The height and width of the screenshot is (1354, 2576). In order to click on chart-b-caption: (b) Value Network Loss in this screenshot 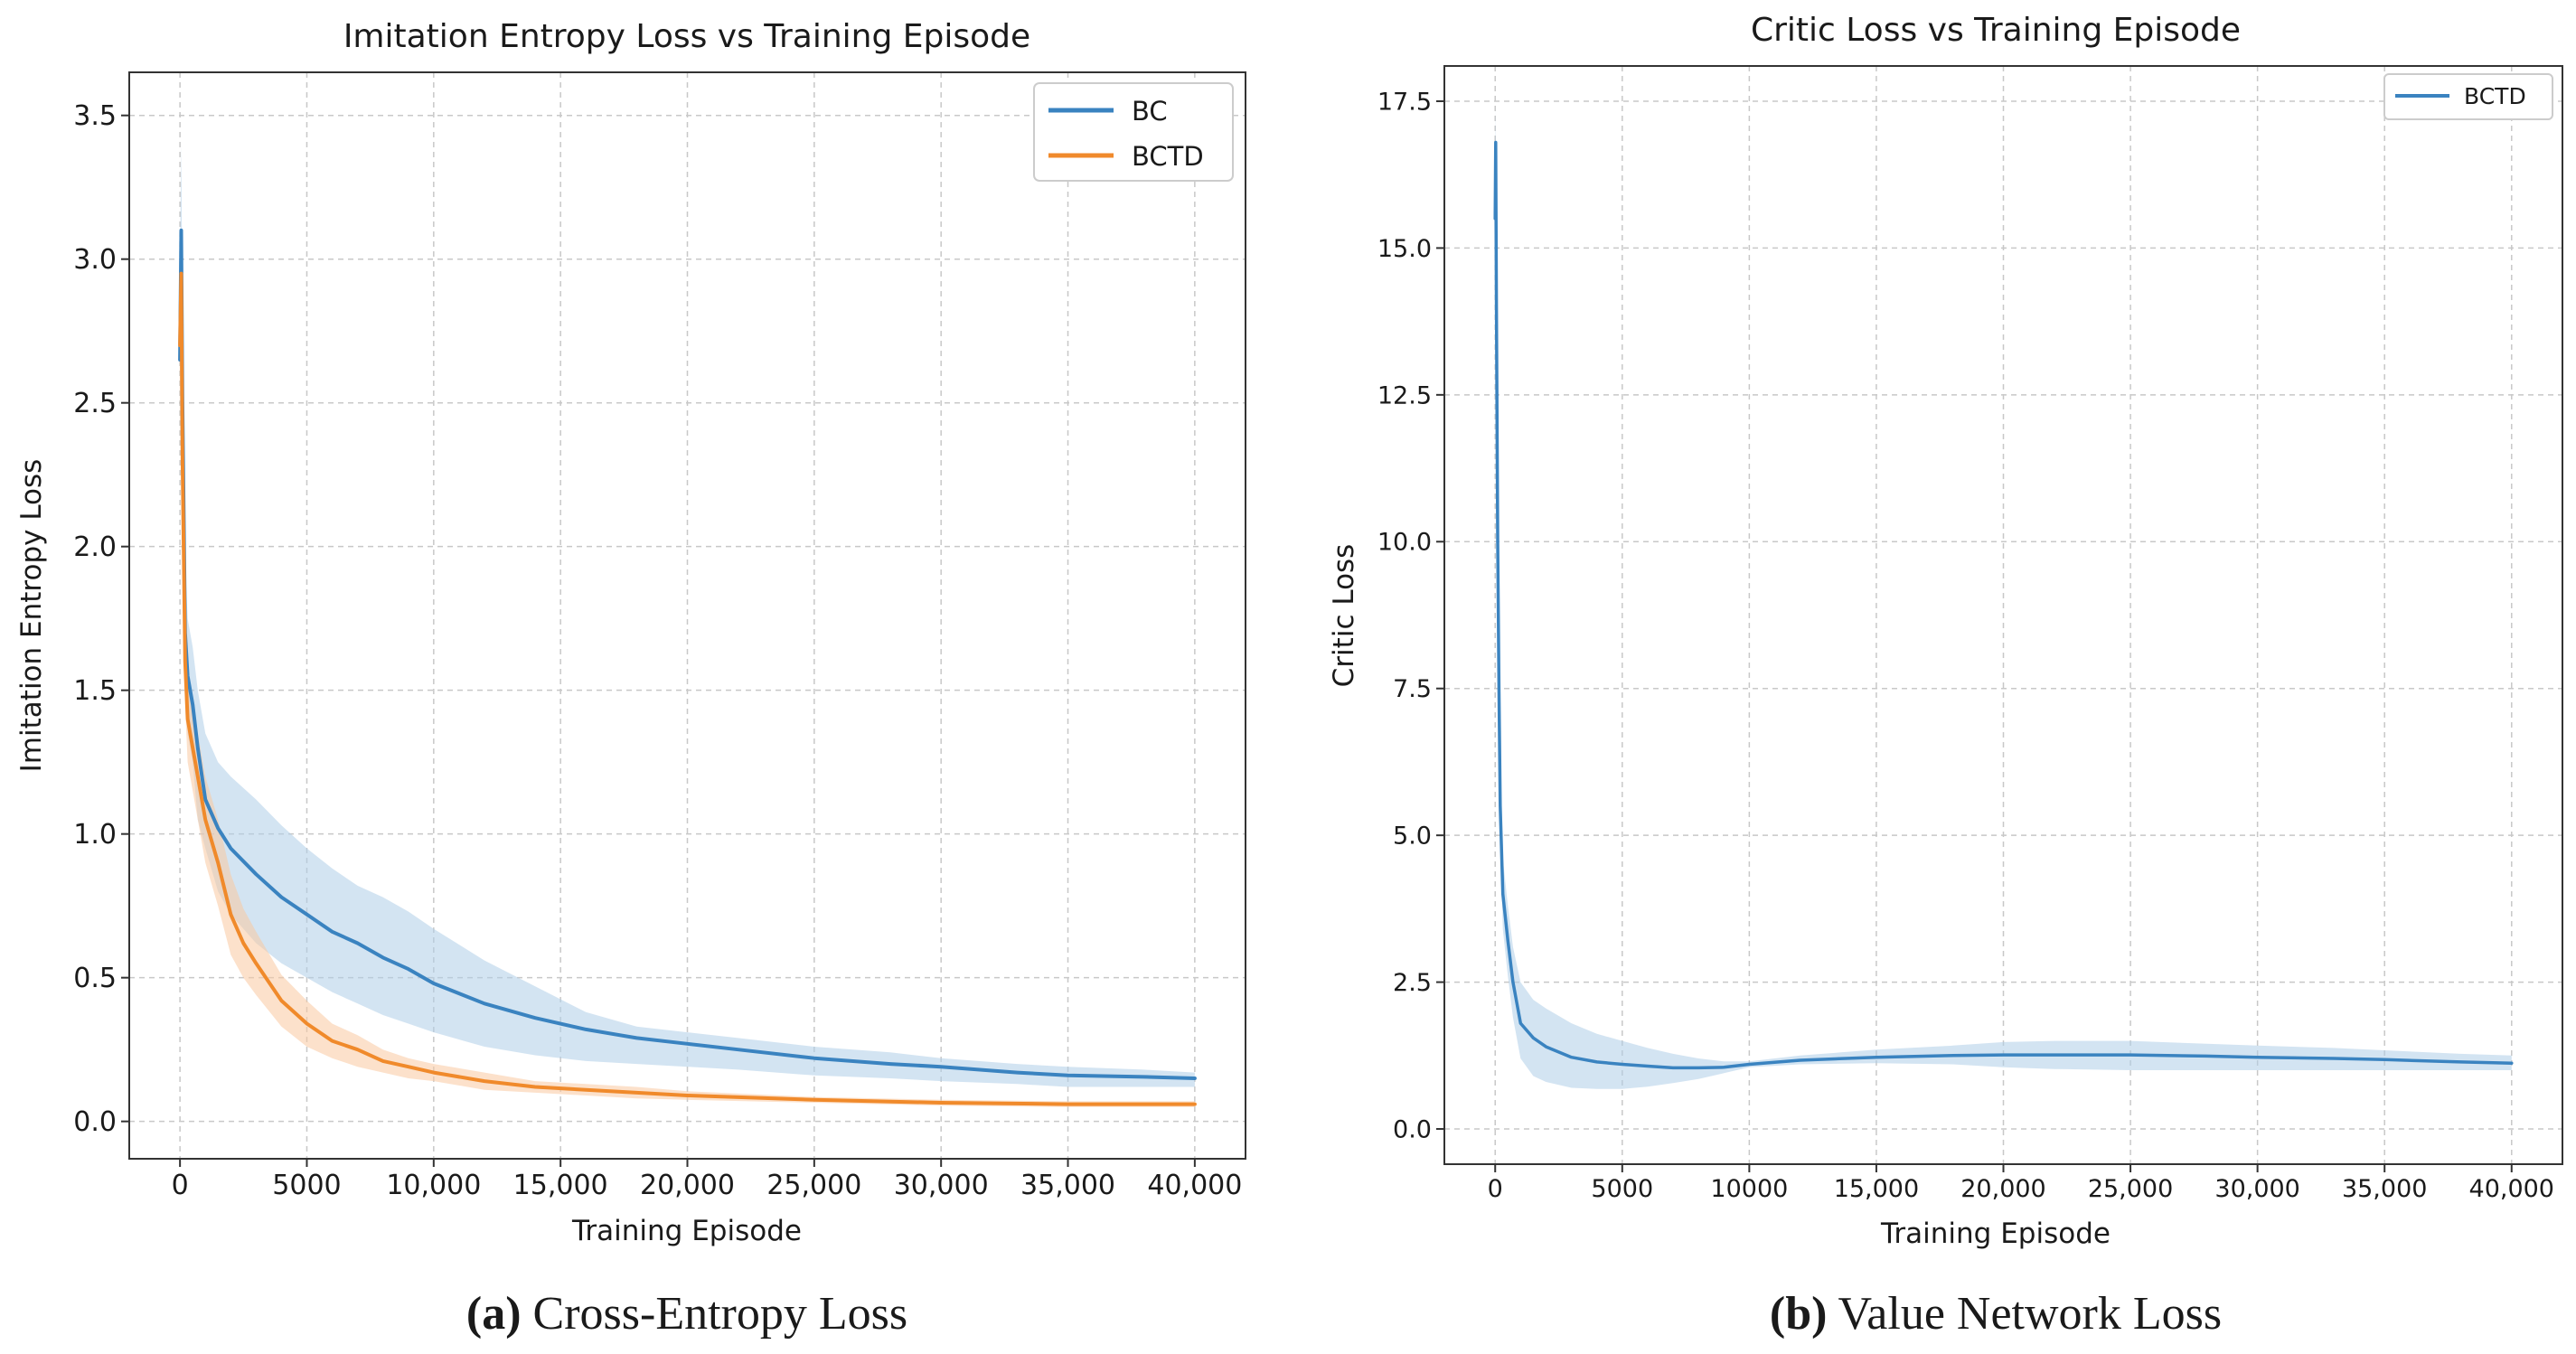, I will do `click(1996, 1314)`.